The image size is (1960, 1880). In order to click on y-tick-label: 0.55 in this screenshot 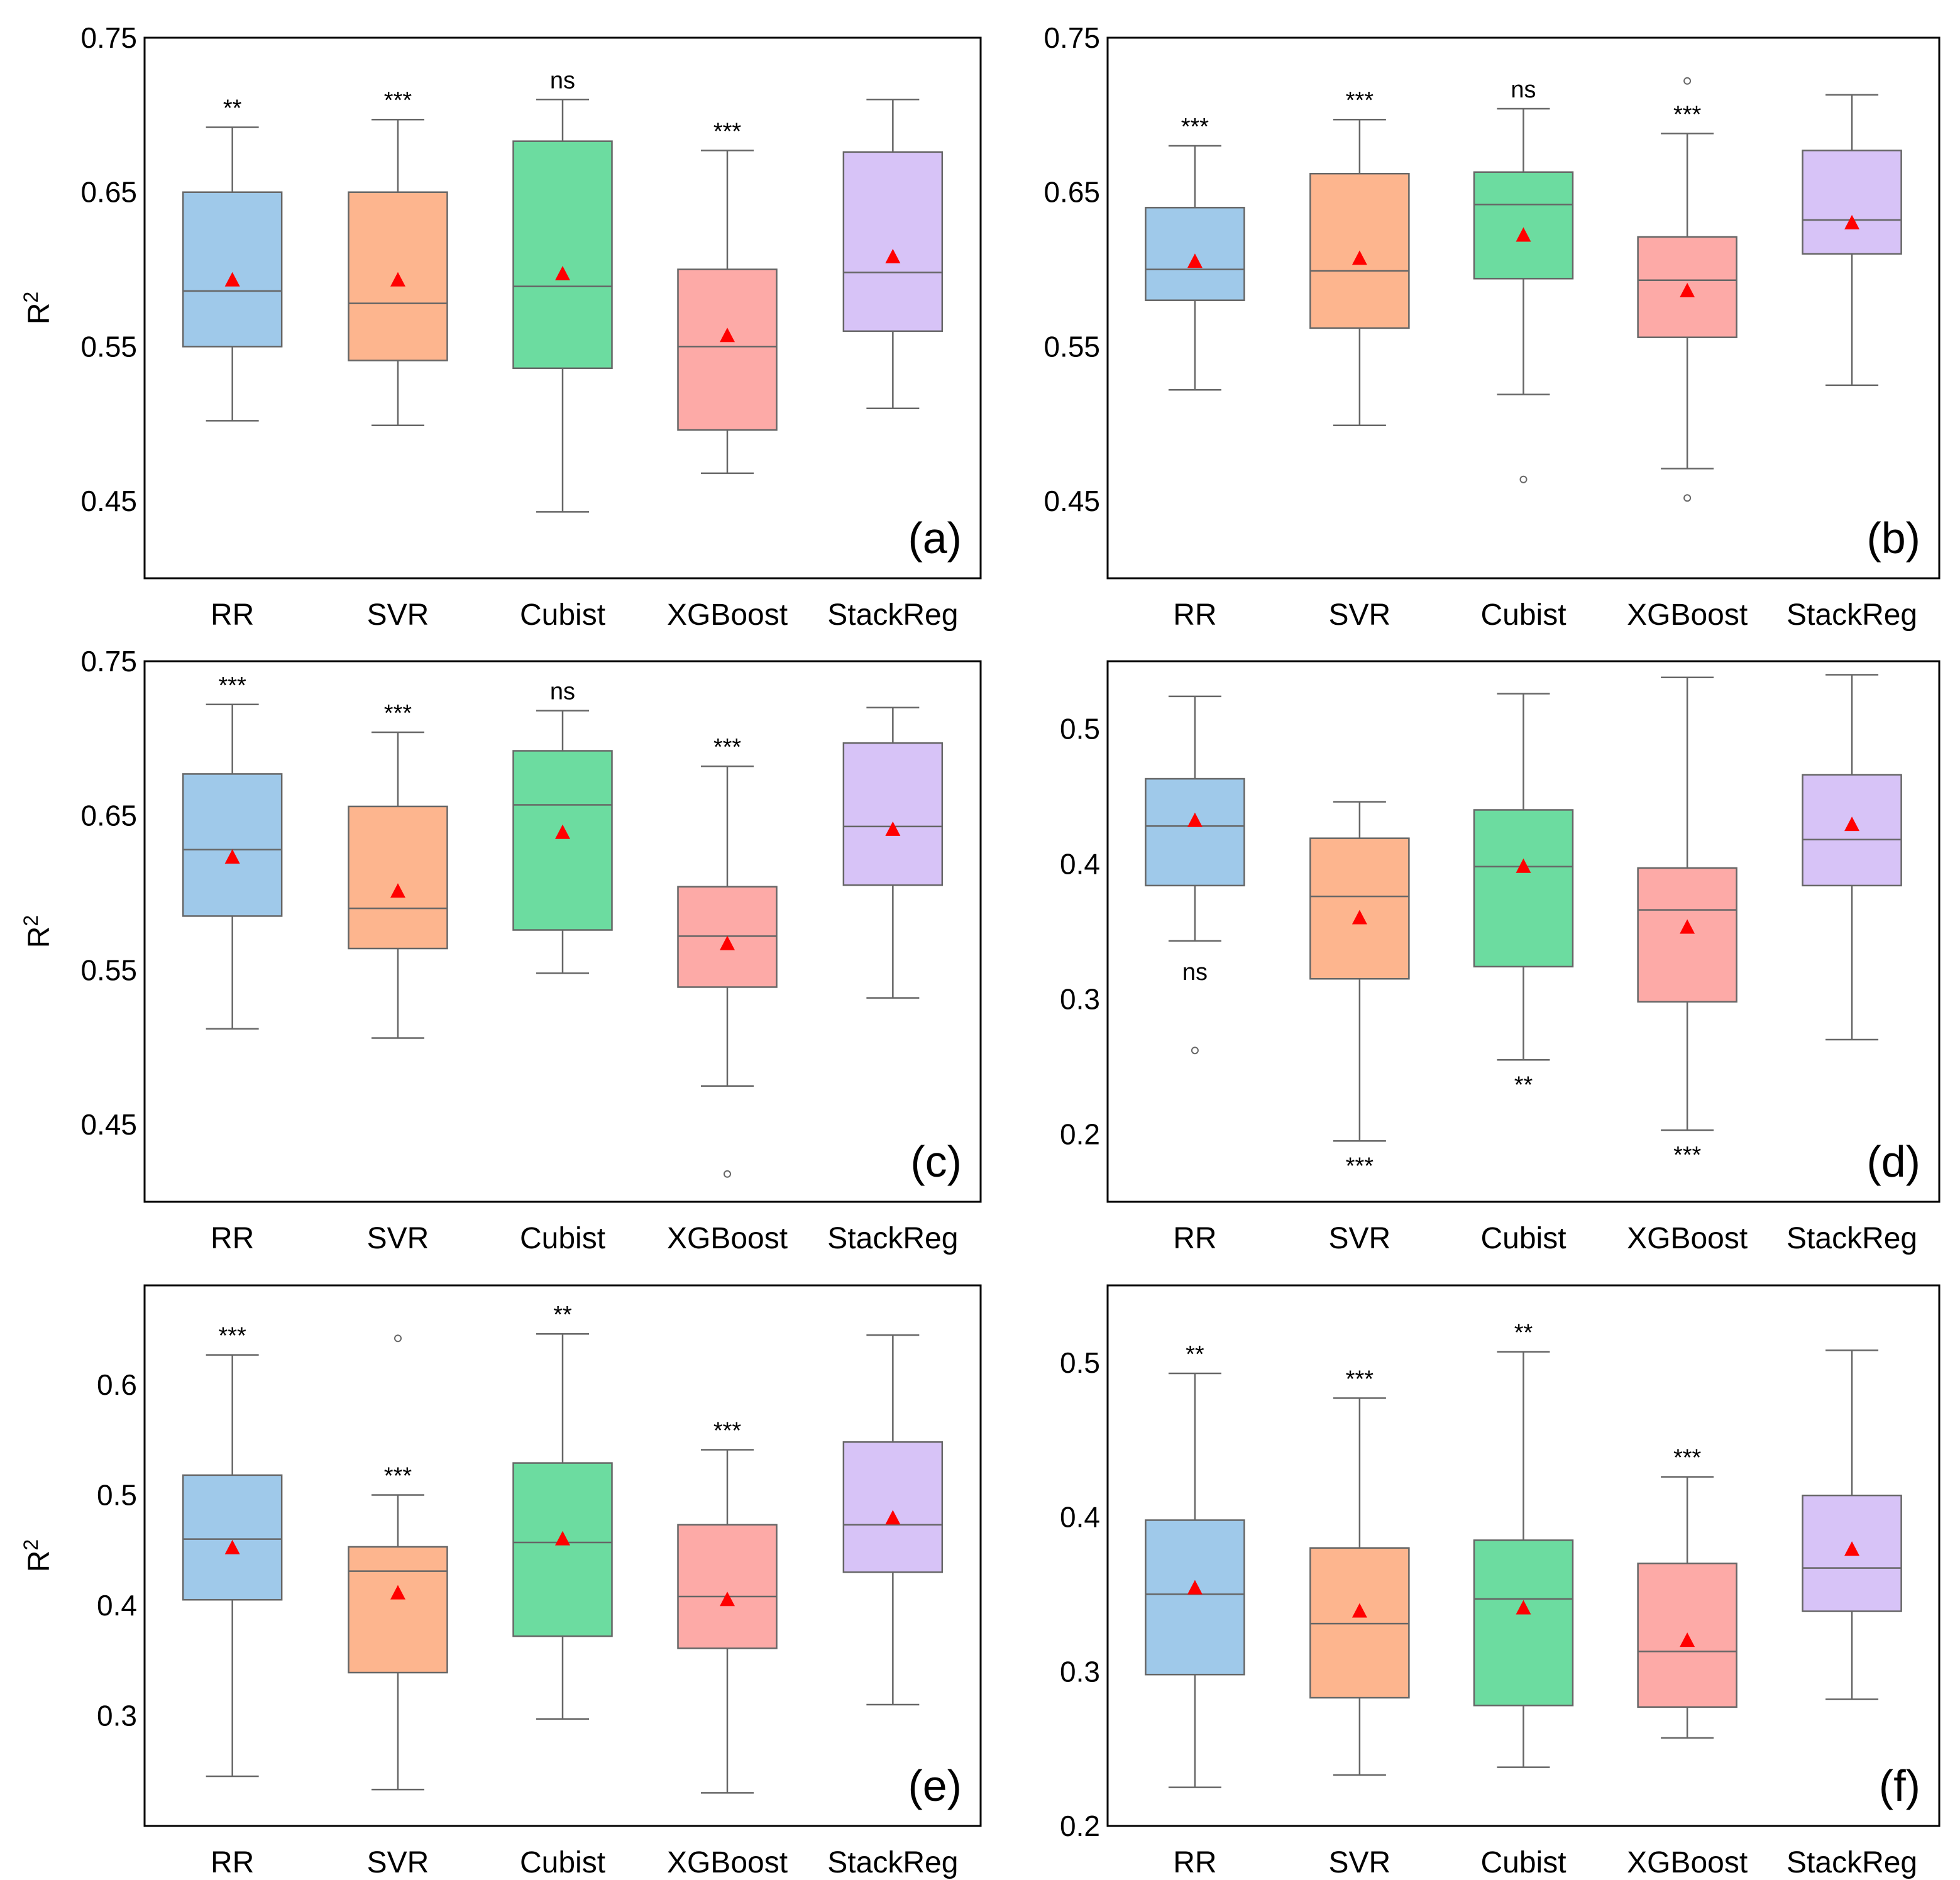, I will do `click(108, 970)`.